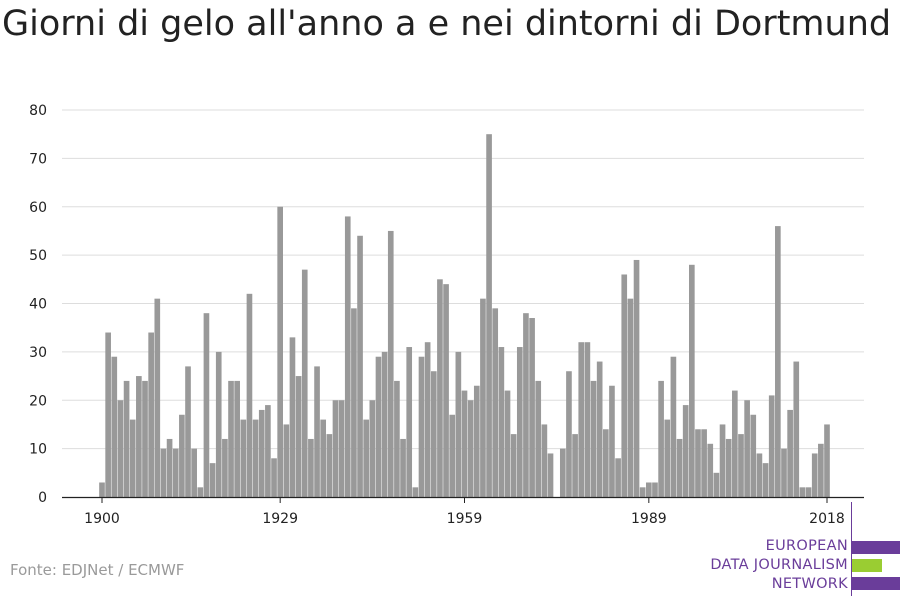 The image size is (900, 600). I want to click on x-tick-label: 1900, so click(102, 519).